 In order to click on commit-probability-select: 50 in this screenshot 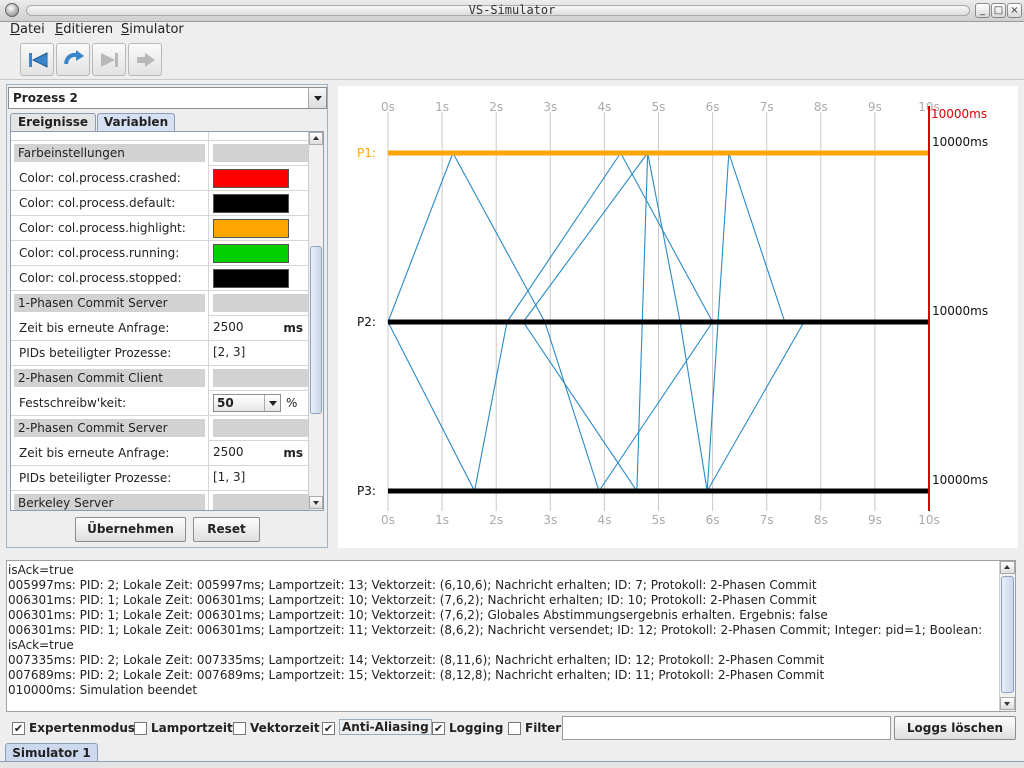, I will do `click(247, 403)`.